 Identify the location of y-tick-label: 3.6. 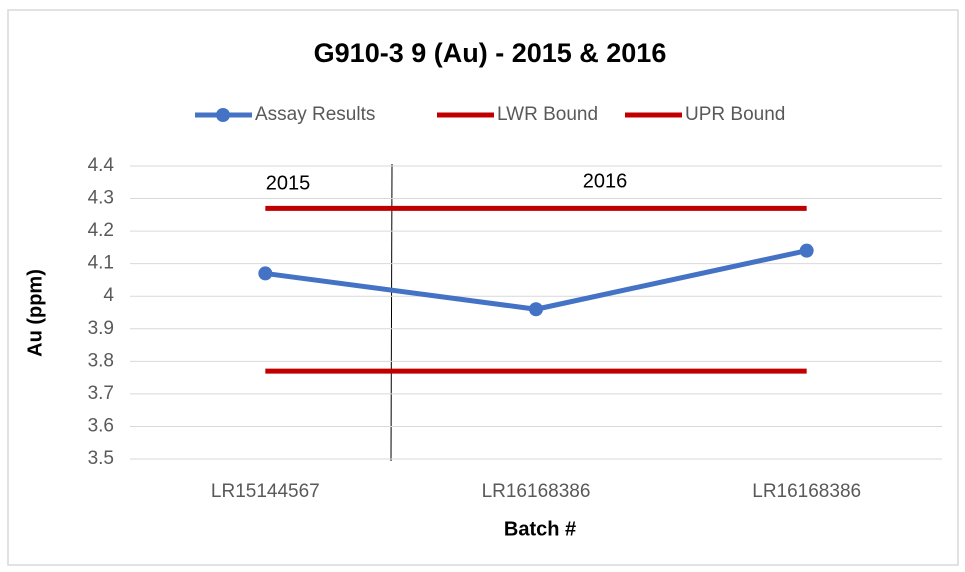
(101, 425).